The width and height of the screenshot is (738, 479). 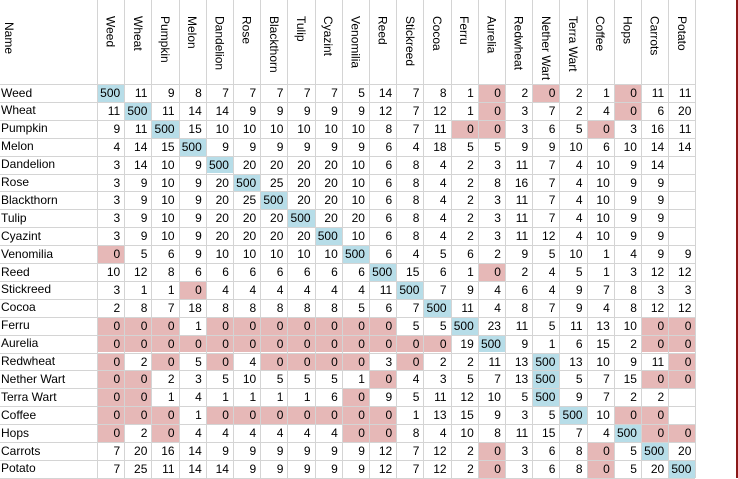 What do you see at coordinates (600, 42) in the screenshot?
I see `column-header: Coffee` at bounding box center [600, 42].